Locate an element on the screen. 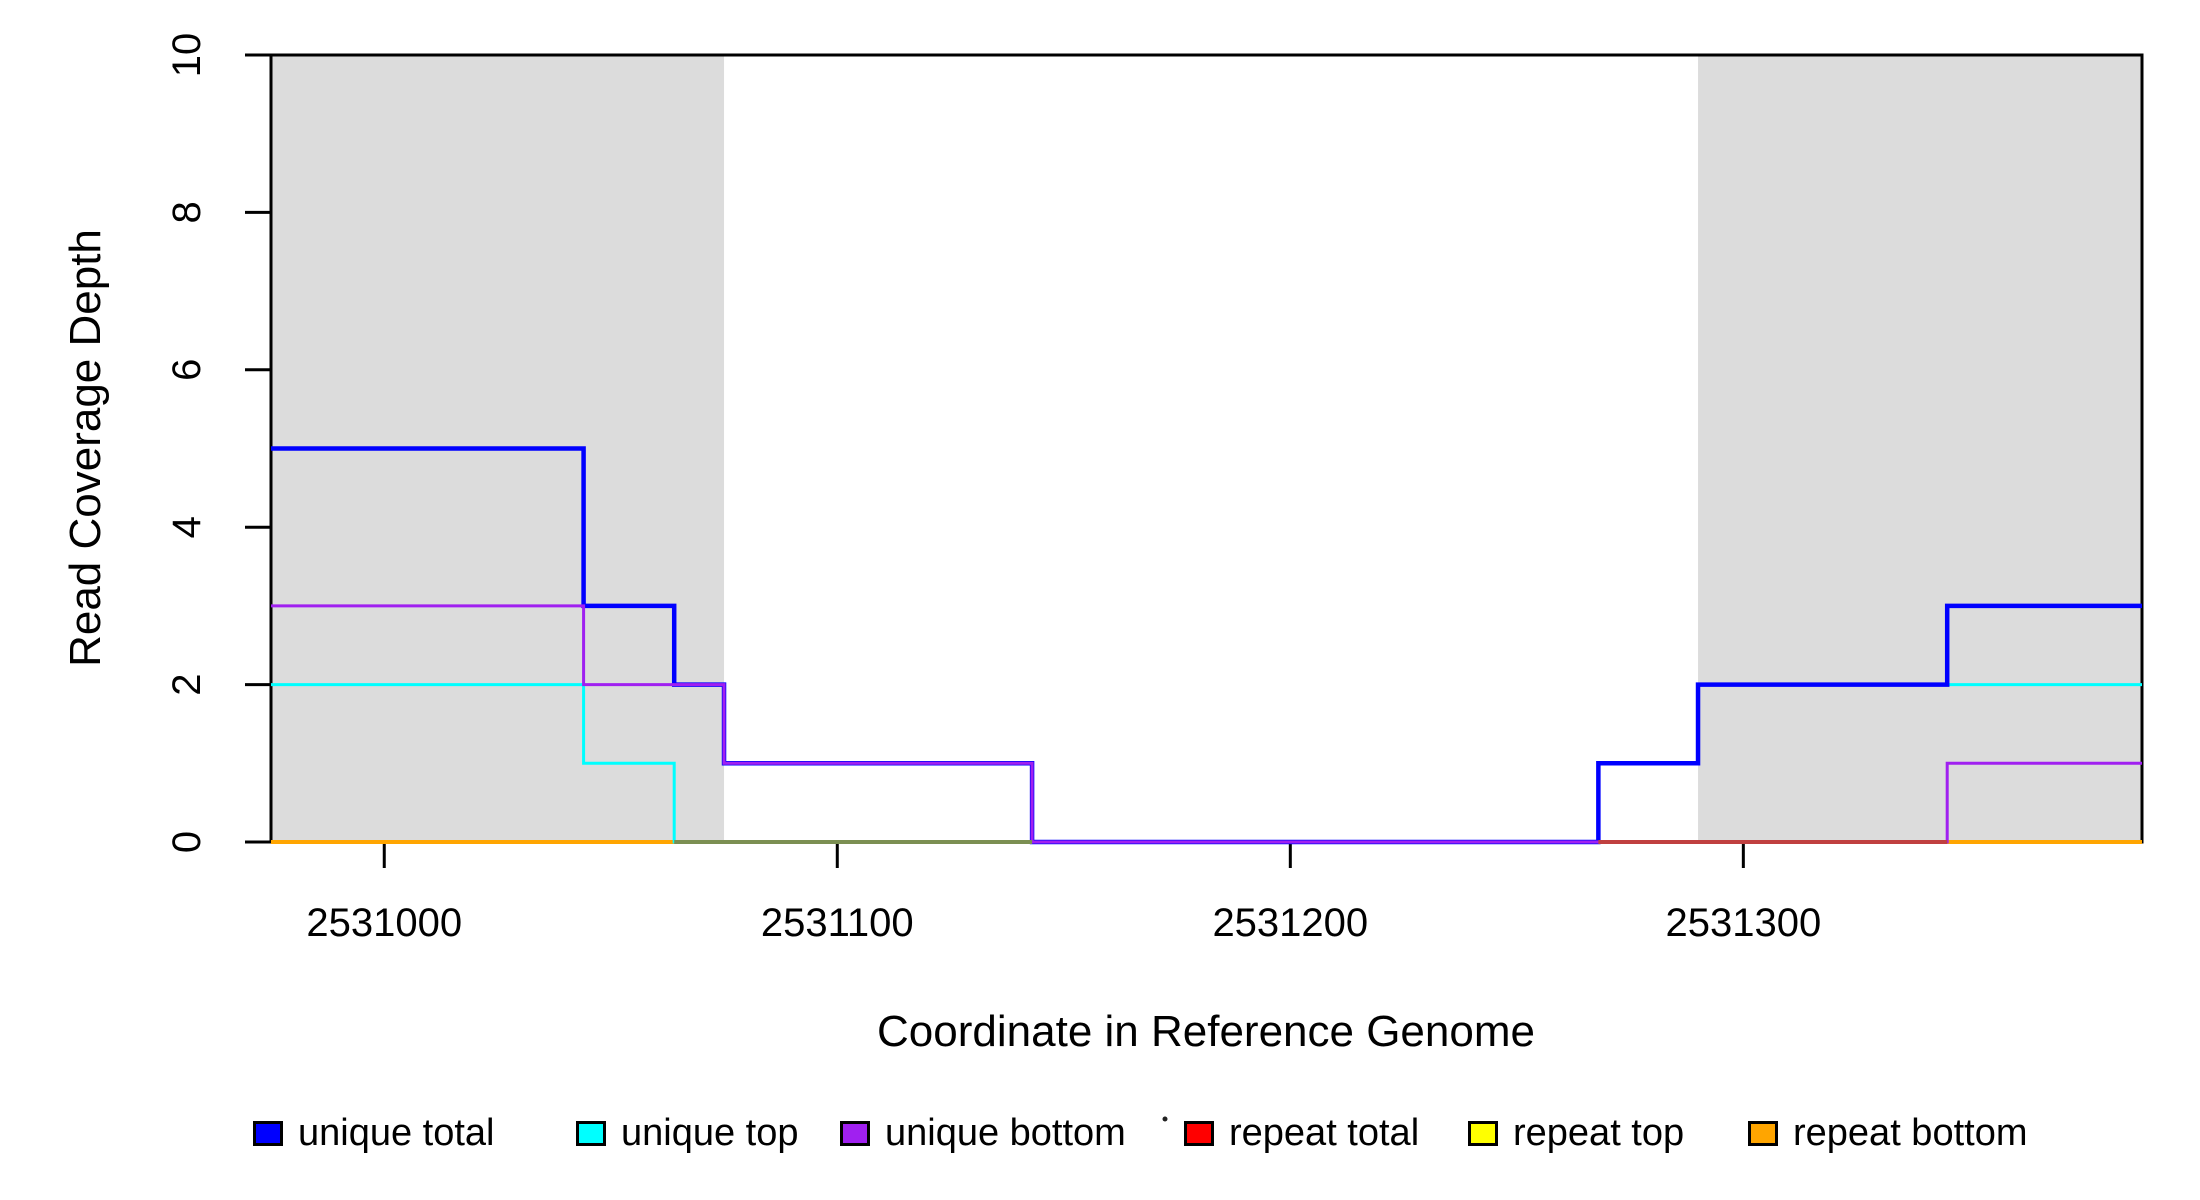 This screenshot has height=1200, width=2200. y-tick-label: 8 is located at coordinates (187, 212).